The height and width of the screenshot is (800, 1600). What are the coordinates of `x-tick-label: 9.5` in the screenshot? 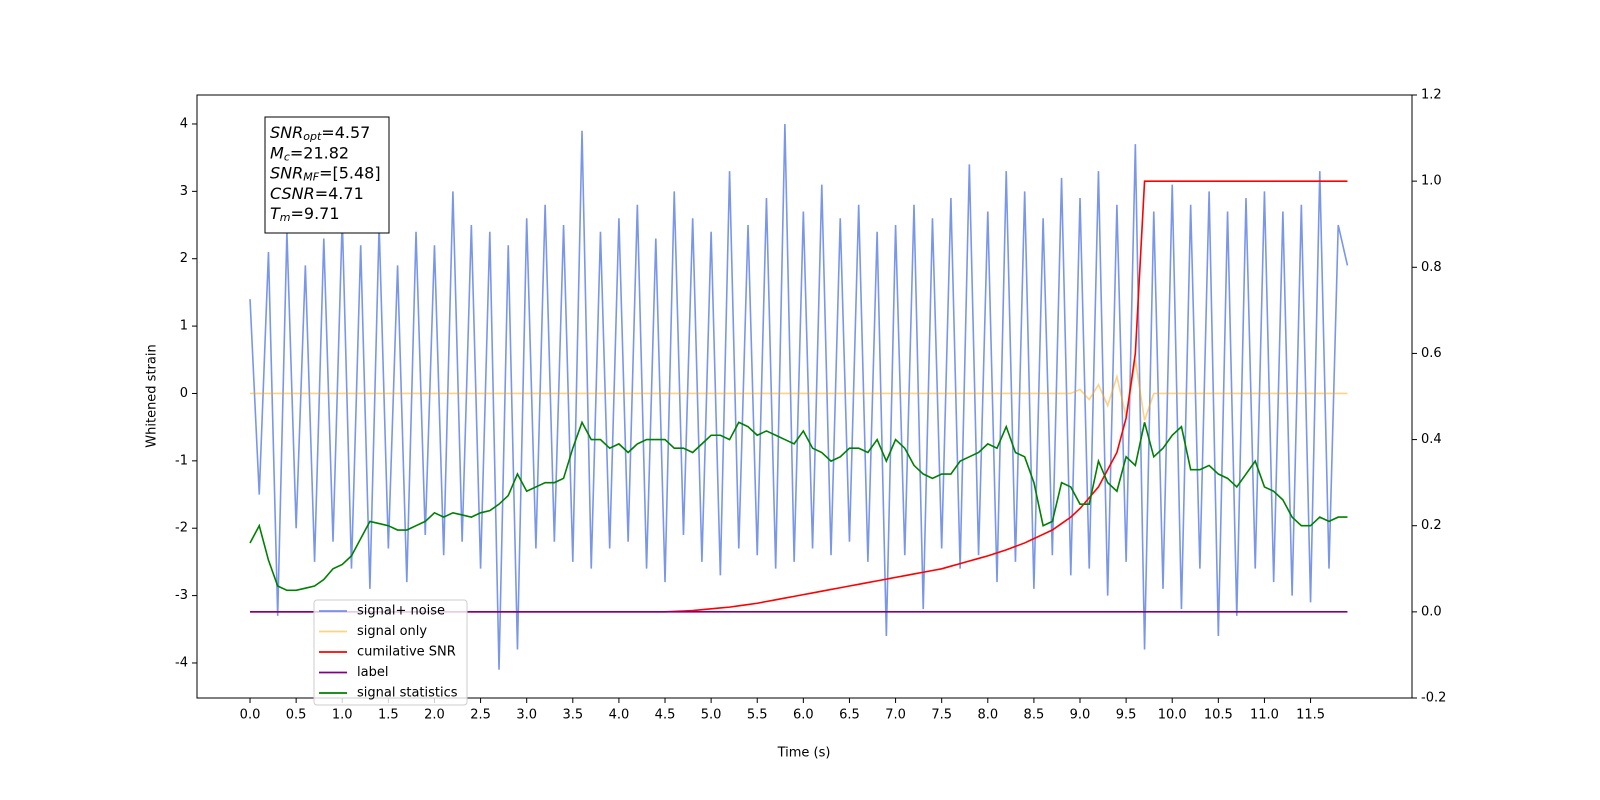 It's located at (1126, 715).